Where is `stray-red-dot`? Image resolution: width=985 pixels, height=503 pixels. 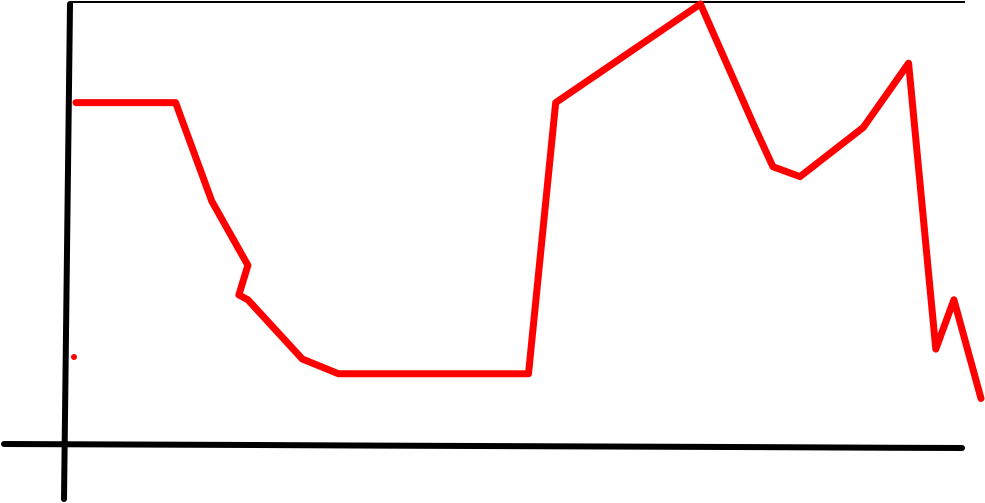 stray-red-dot is located at coordinates (74, 357).